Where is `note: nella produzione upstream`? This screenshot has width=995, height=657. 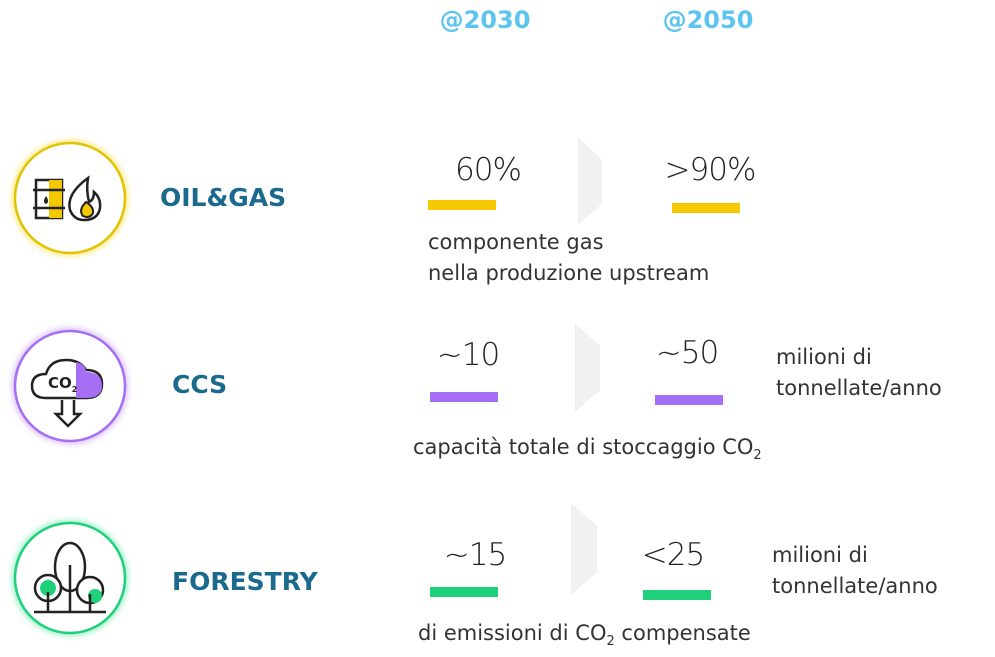
note: nella produzione upstream is located at coordinates (569, 273).